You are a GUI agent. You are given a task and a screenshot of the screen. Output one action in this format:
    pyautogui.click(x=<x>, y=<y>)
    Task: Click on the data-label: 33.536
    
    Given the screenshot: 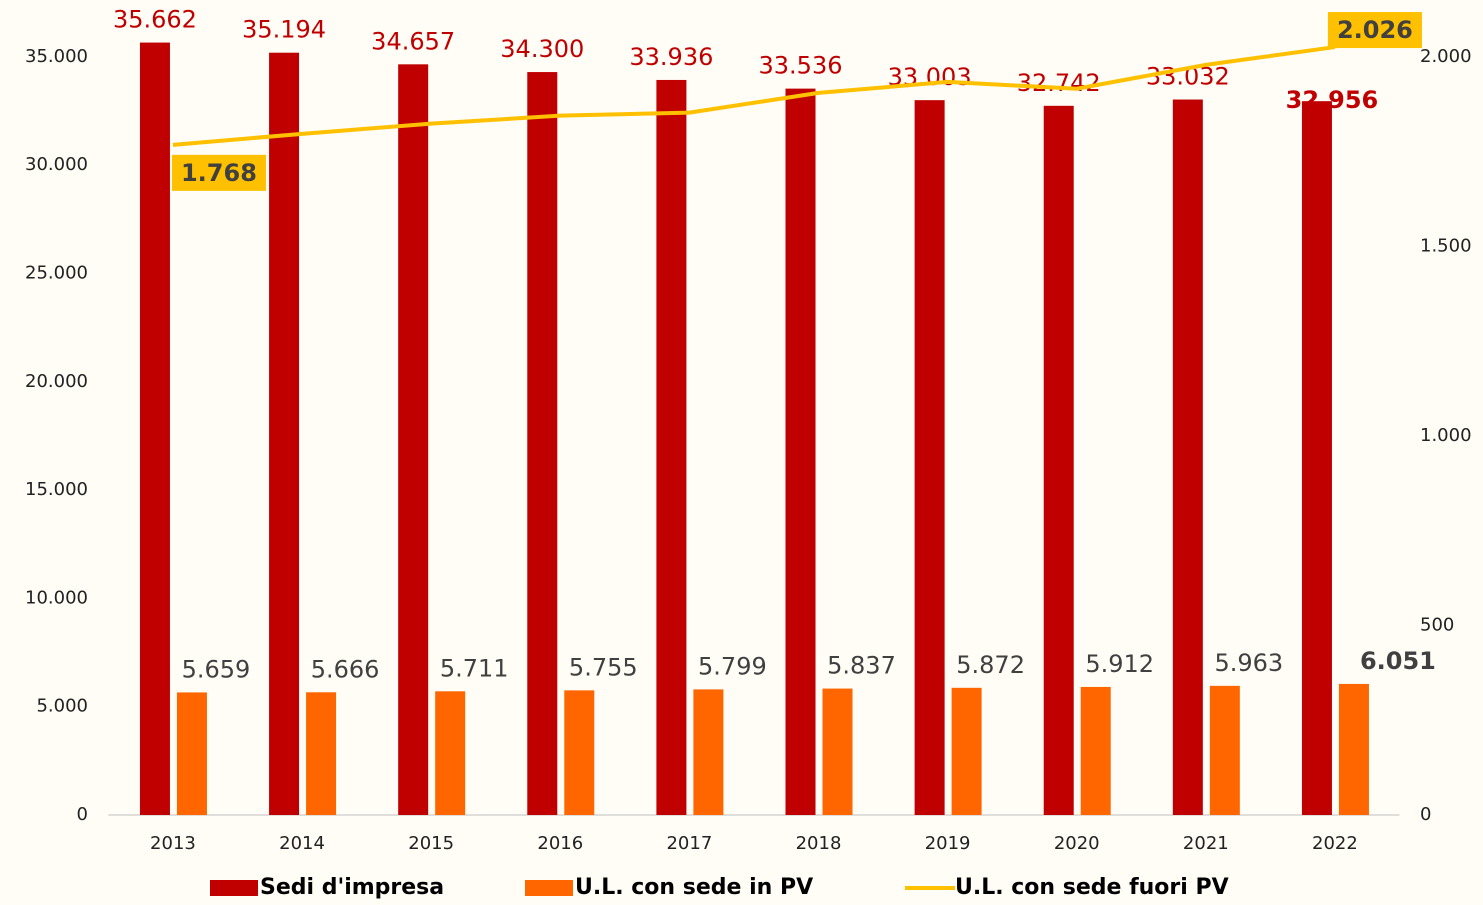 What is the action you would take?
    pyautogui.click(x=801, y=66)
    